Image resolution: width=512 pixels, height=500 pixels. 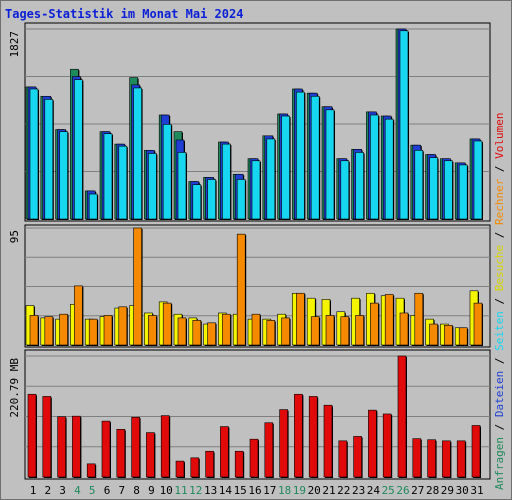 What do you see at coordinates (499, 463) in the screenshot?
I see `legend-anfragen: Anfragen` at bounding box center [499, 463].